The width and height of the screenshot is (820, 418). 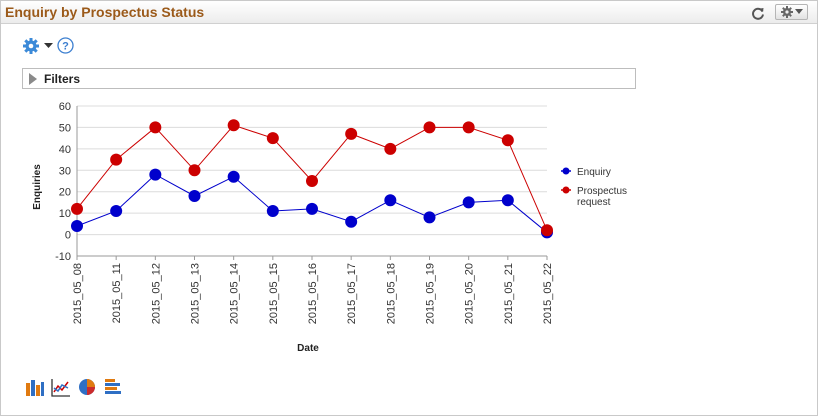 What do you see at coordinates (65, 150) in the screenshot?
I see `y-tick-label: 40` at bounding box center [65, 150].